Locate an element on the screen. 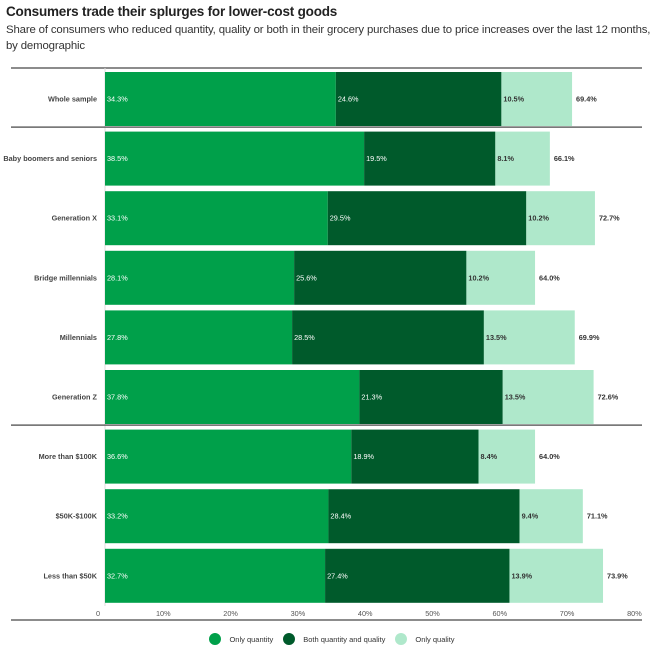  legend-swatch-only-quantity is located at coordinates (215, 639).